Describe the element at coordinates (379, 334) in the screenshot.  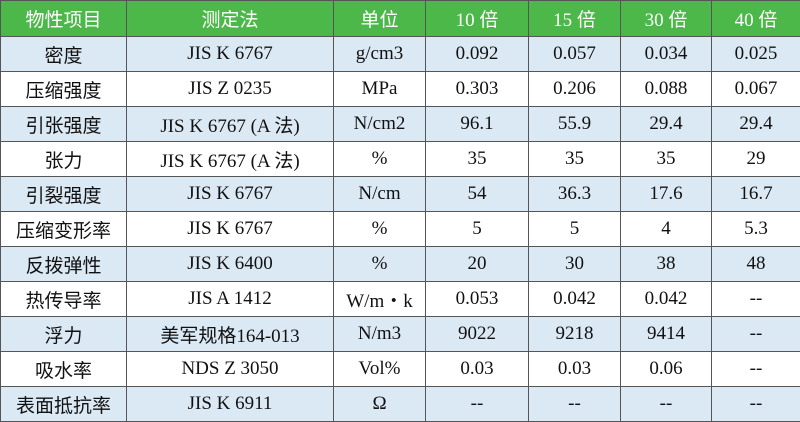
I see `table-cell: N/m3` at that location.